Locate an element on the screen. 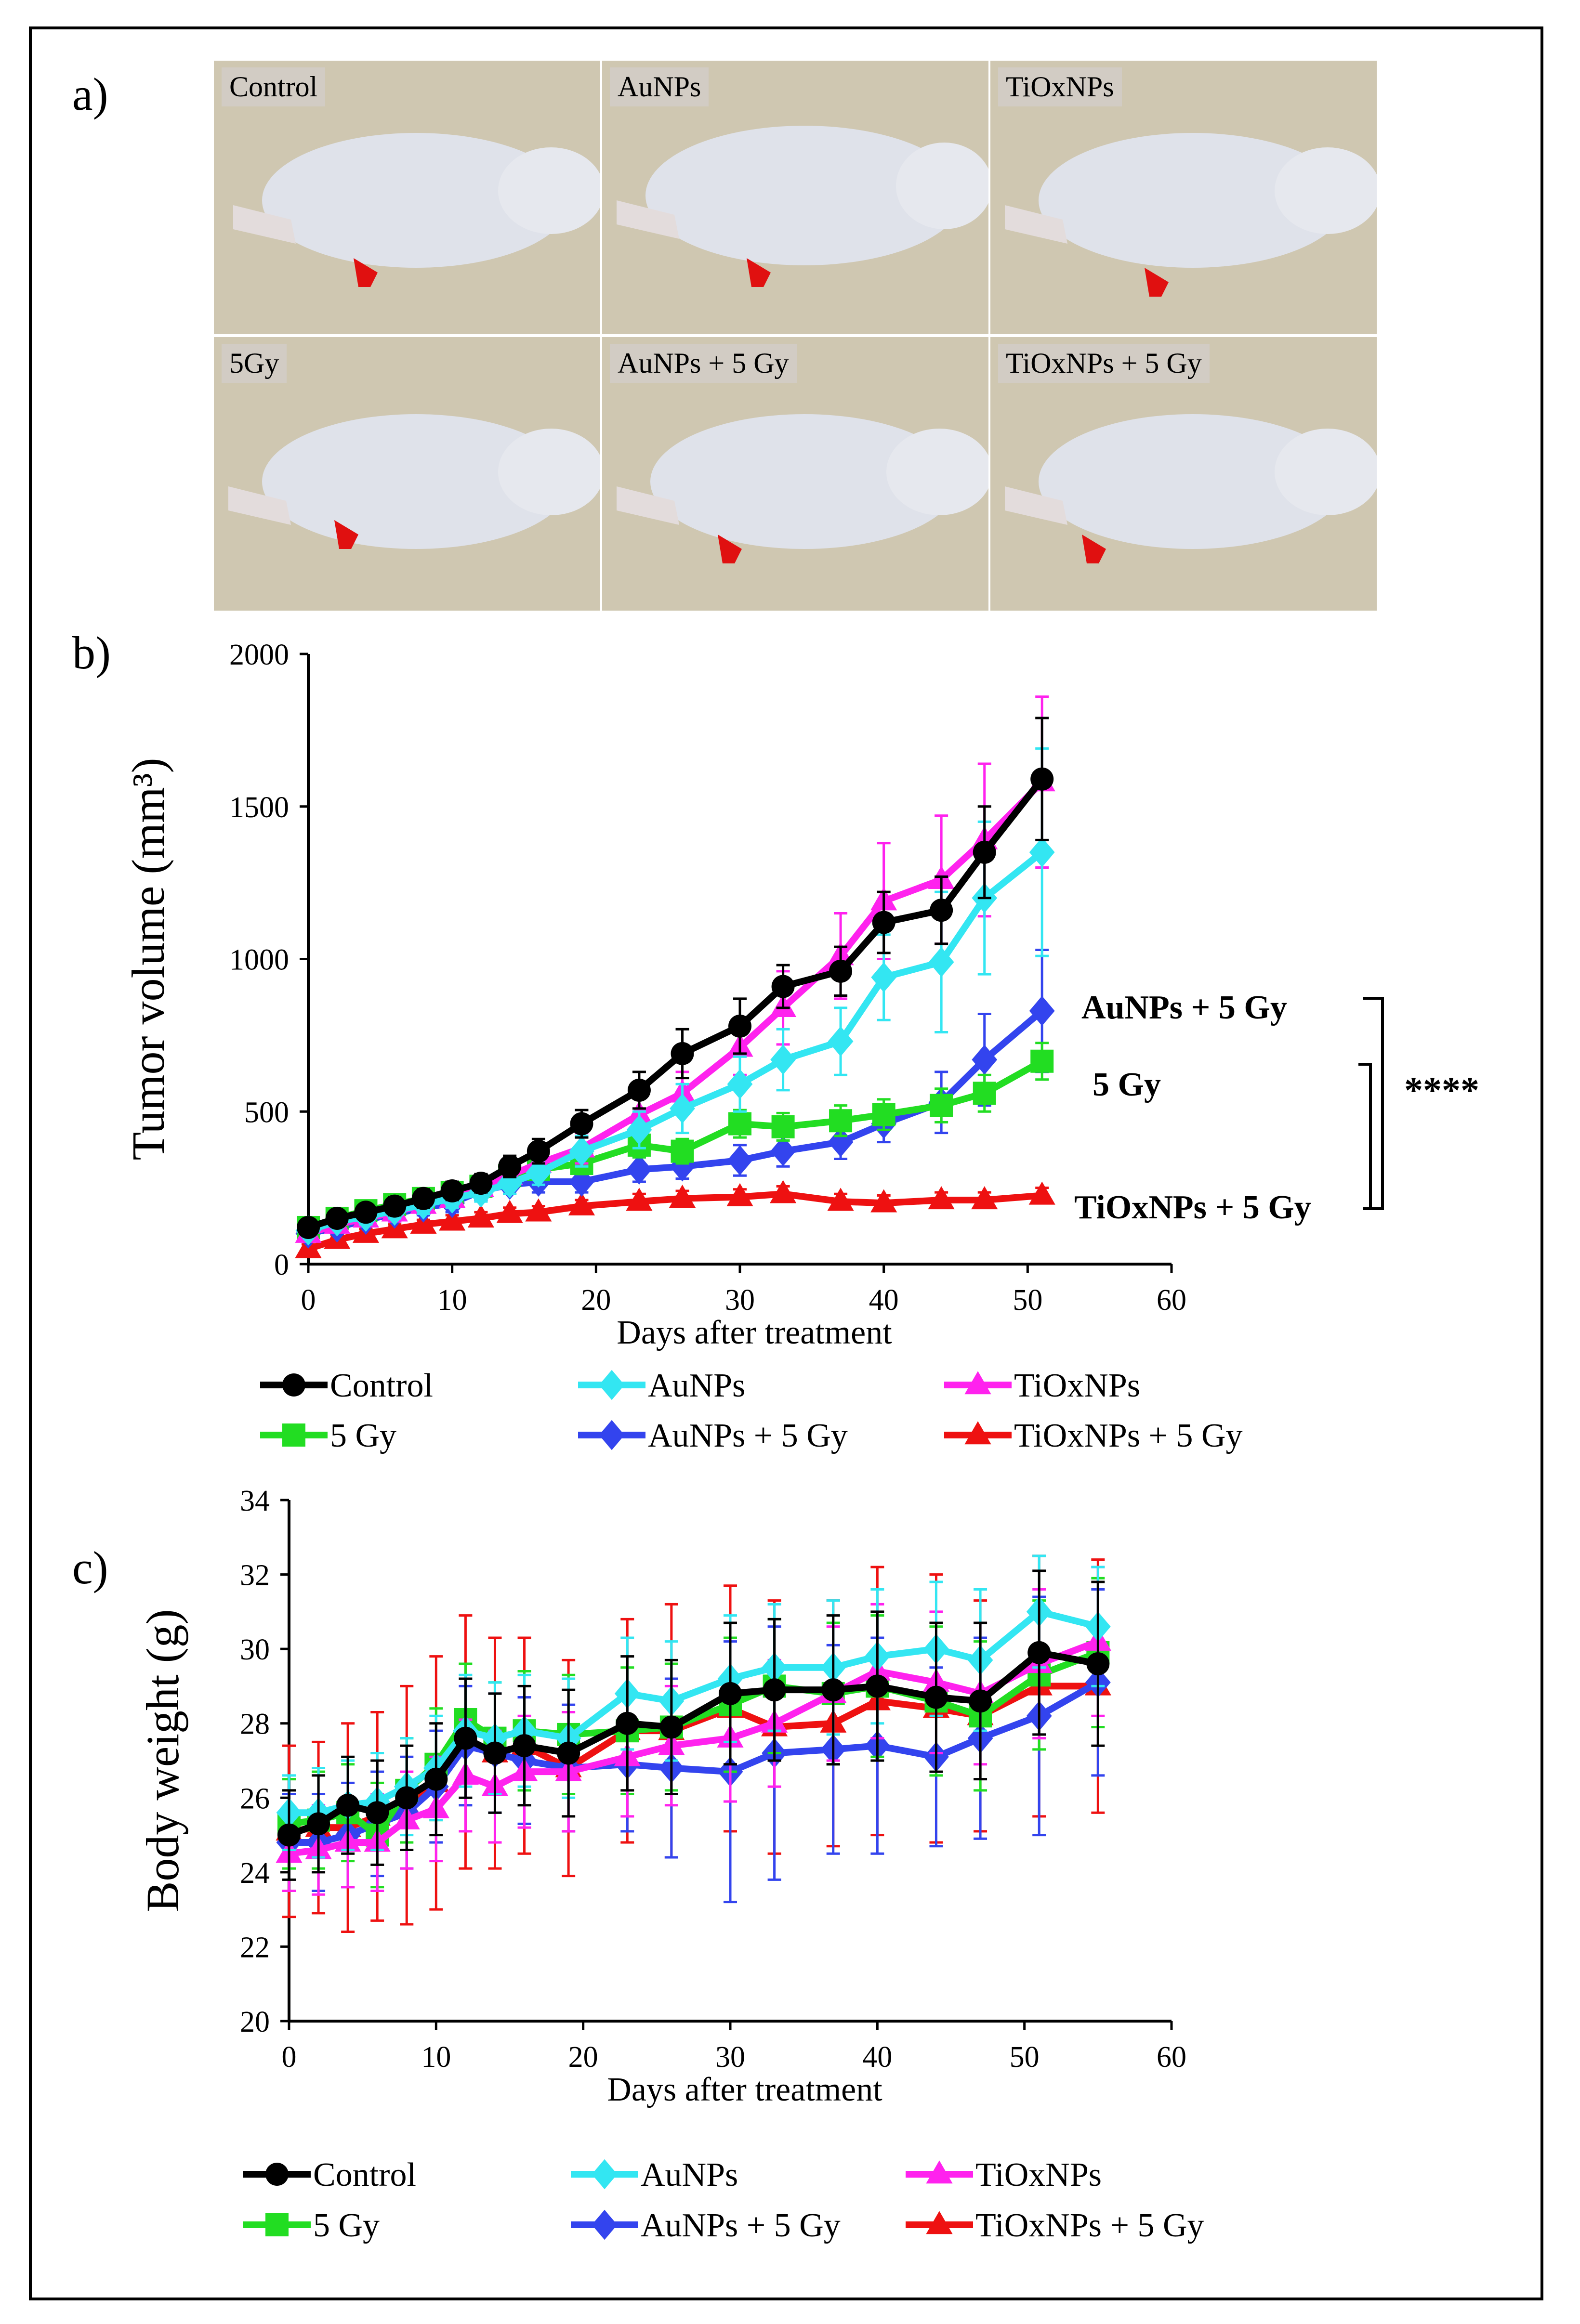 This screenshot has width=1580, height=2324. panel-label-c: c) is located at coordinates (90, 1567).